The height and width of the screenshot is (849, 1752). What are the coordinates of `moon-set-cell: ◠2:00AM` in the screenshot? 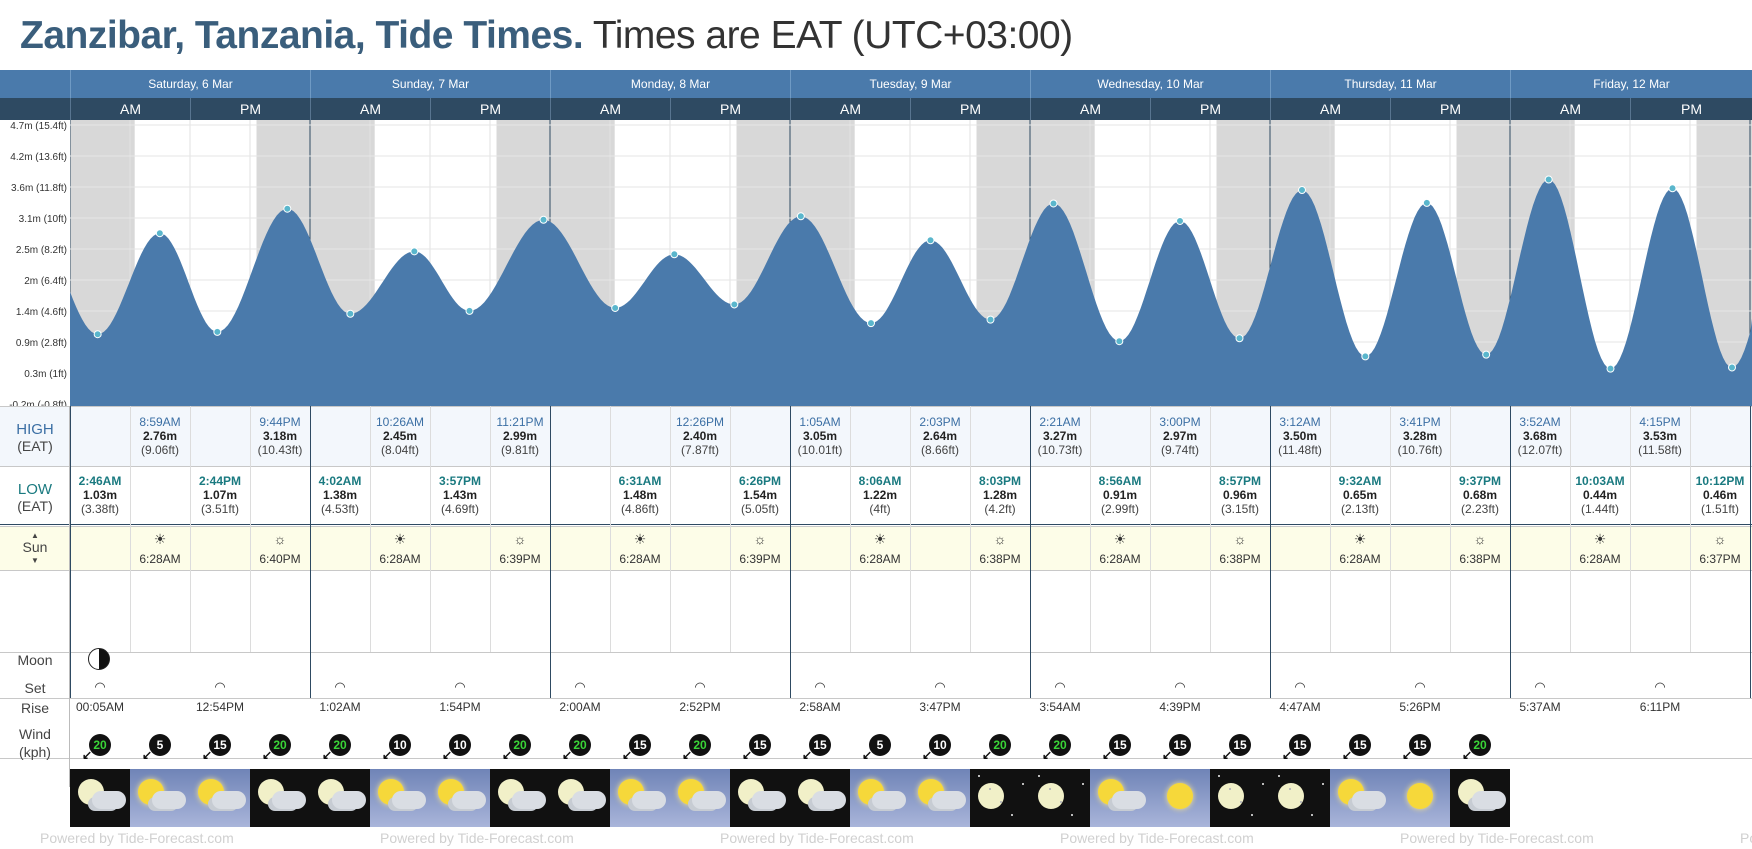 It's located at (580, 697).